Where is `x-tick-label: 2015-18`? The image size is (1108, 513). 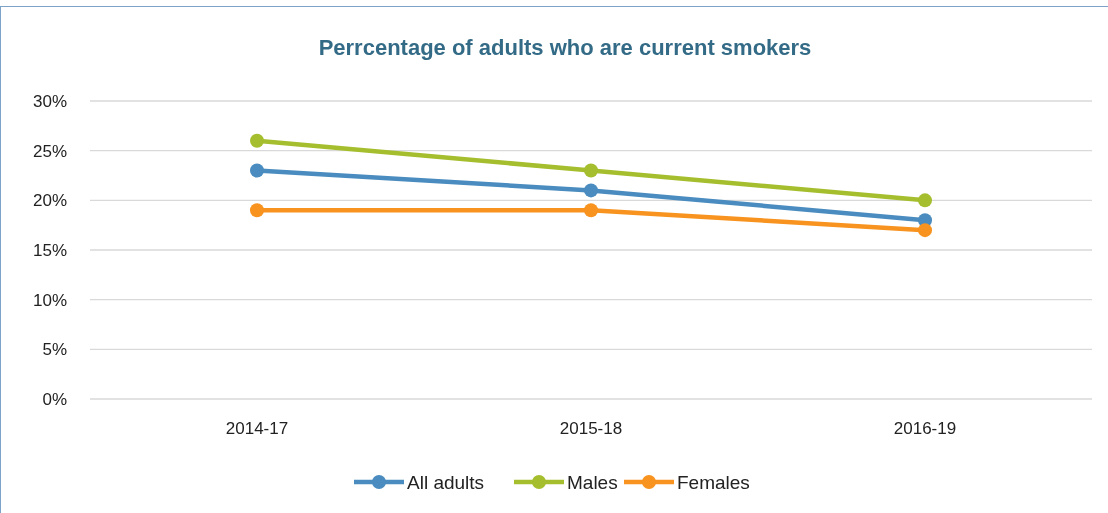 x-tick-label: 2015-18 is located at coordinates (591, 428).